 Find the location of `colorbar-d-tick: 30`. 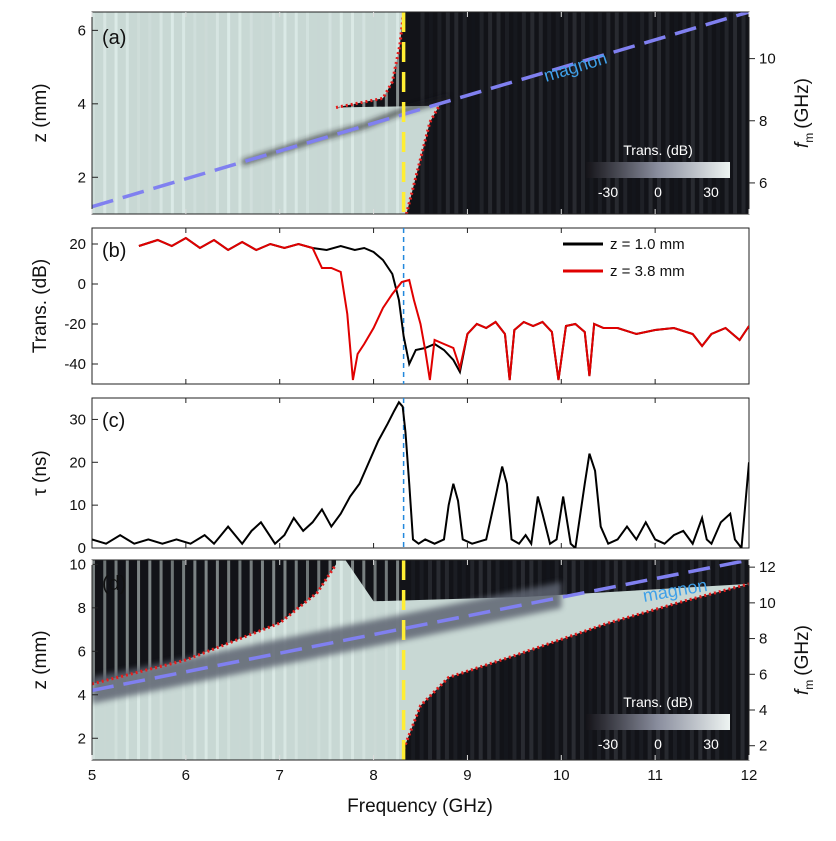

colorbar-d-tick: 30 is located at coordinates (711, 744).